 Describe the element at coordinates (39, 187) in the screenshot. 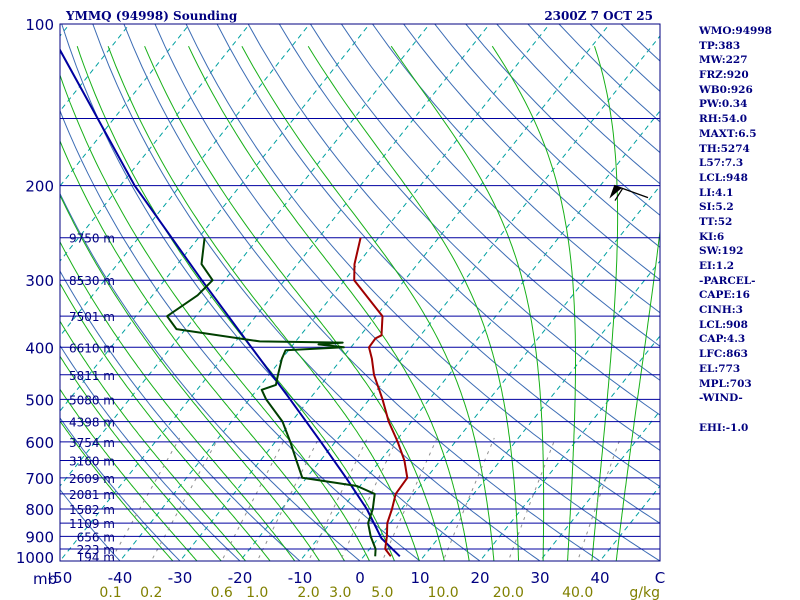

I see `pressure-tick-label: 200` at that location.